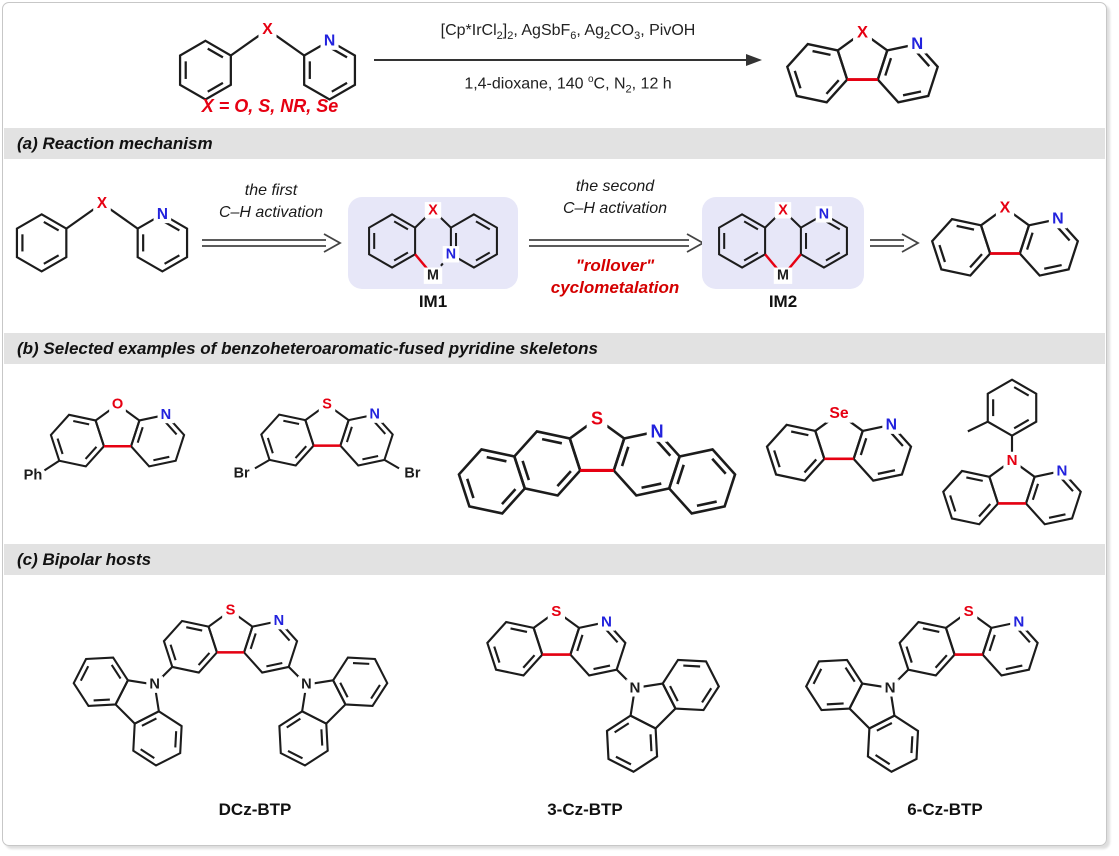 This screenshot has height=856, width=1119. Describe the element at coordinates (33, 476) in the screenshot. I see `phenyl-substituent-label: Ph` at that location.